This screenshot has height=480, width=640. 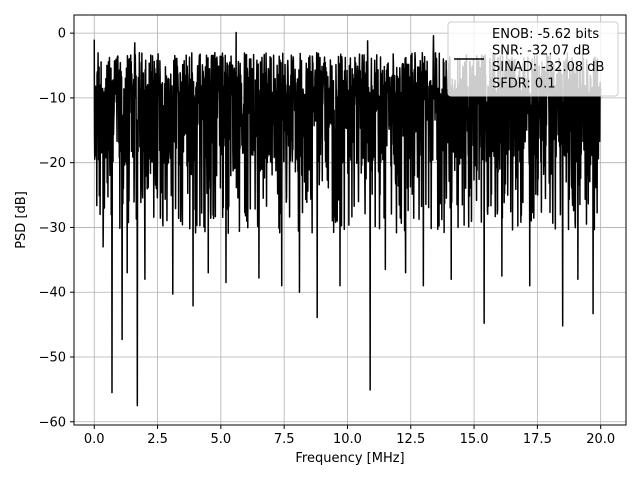 I want to click on x-axis-label: Frequency [MHz], so click(x=349, y=458).